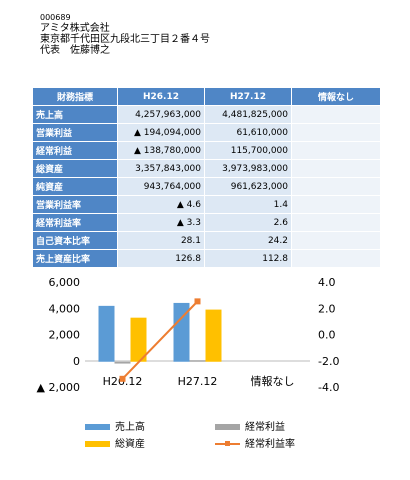  I want to click on row-label: 売上高, so click(75, 114).